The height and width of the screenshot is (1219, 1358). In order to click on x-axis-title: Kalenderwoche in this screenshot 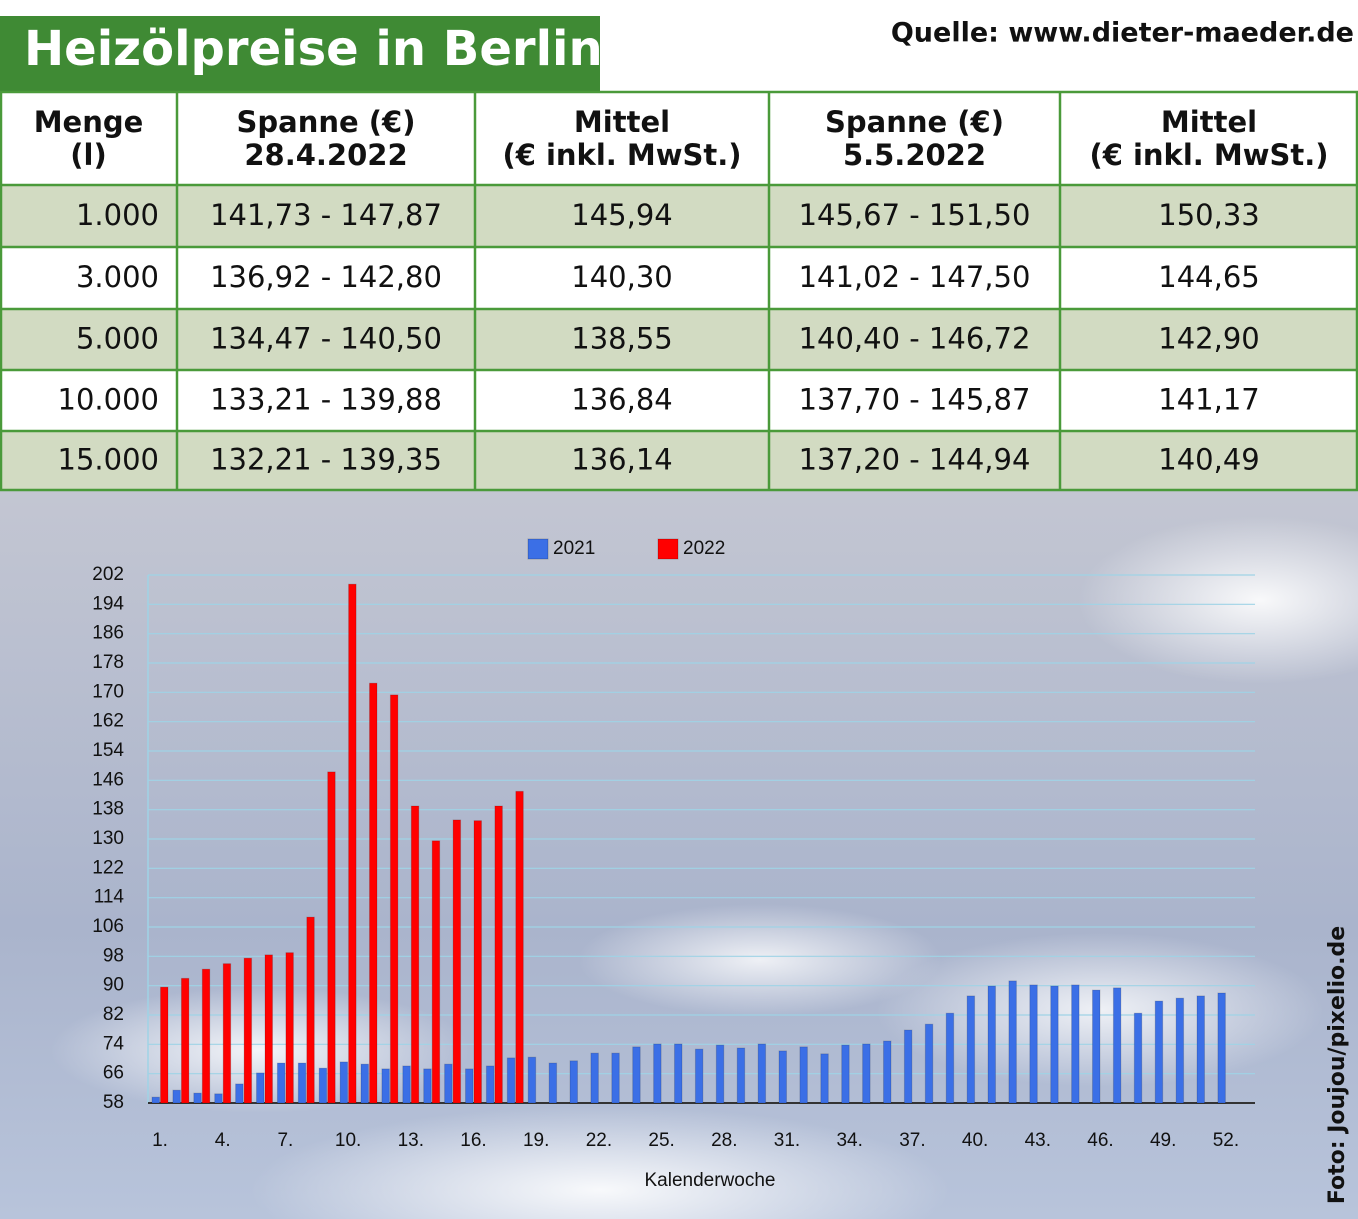, I will do `click(710, 1180)`.